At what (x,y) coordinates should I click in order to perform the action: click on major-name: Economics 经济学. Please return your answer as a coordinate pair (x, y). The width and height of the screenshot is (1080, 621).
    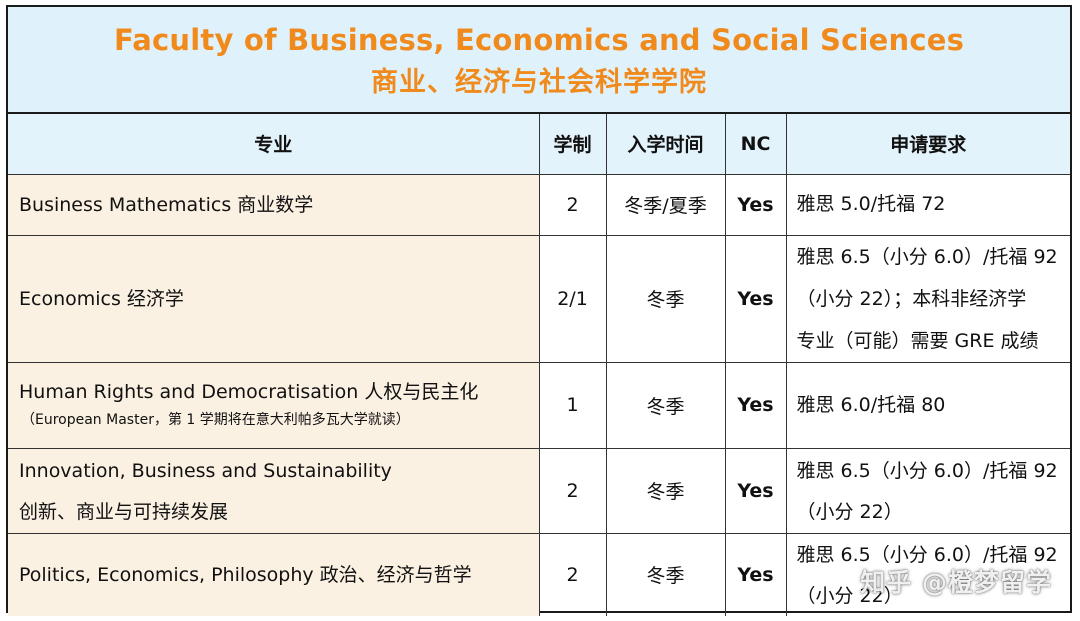
    Looking at the image, I should click on (101, 298).